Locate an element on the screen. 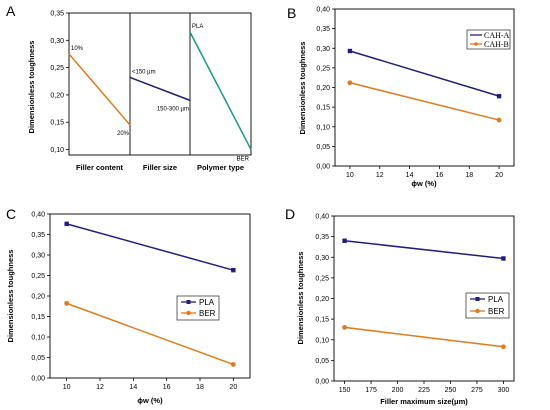 This screenshot has height=410, width=550. panel-c-series is located at coordinates (150, 294).